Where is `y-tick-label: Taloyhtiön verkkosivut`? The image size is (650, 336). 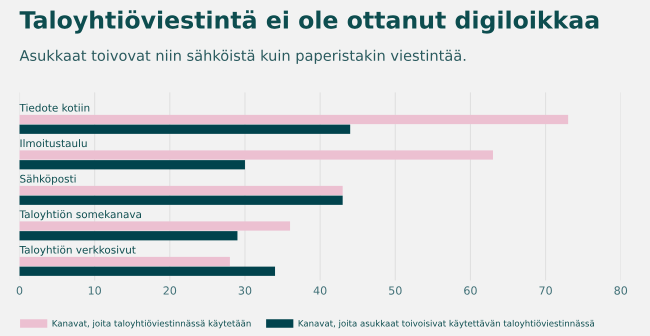
y-tick-label: Taloyhtiön verkkosivut is located at coordinates (77, 251).